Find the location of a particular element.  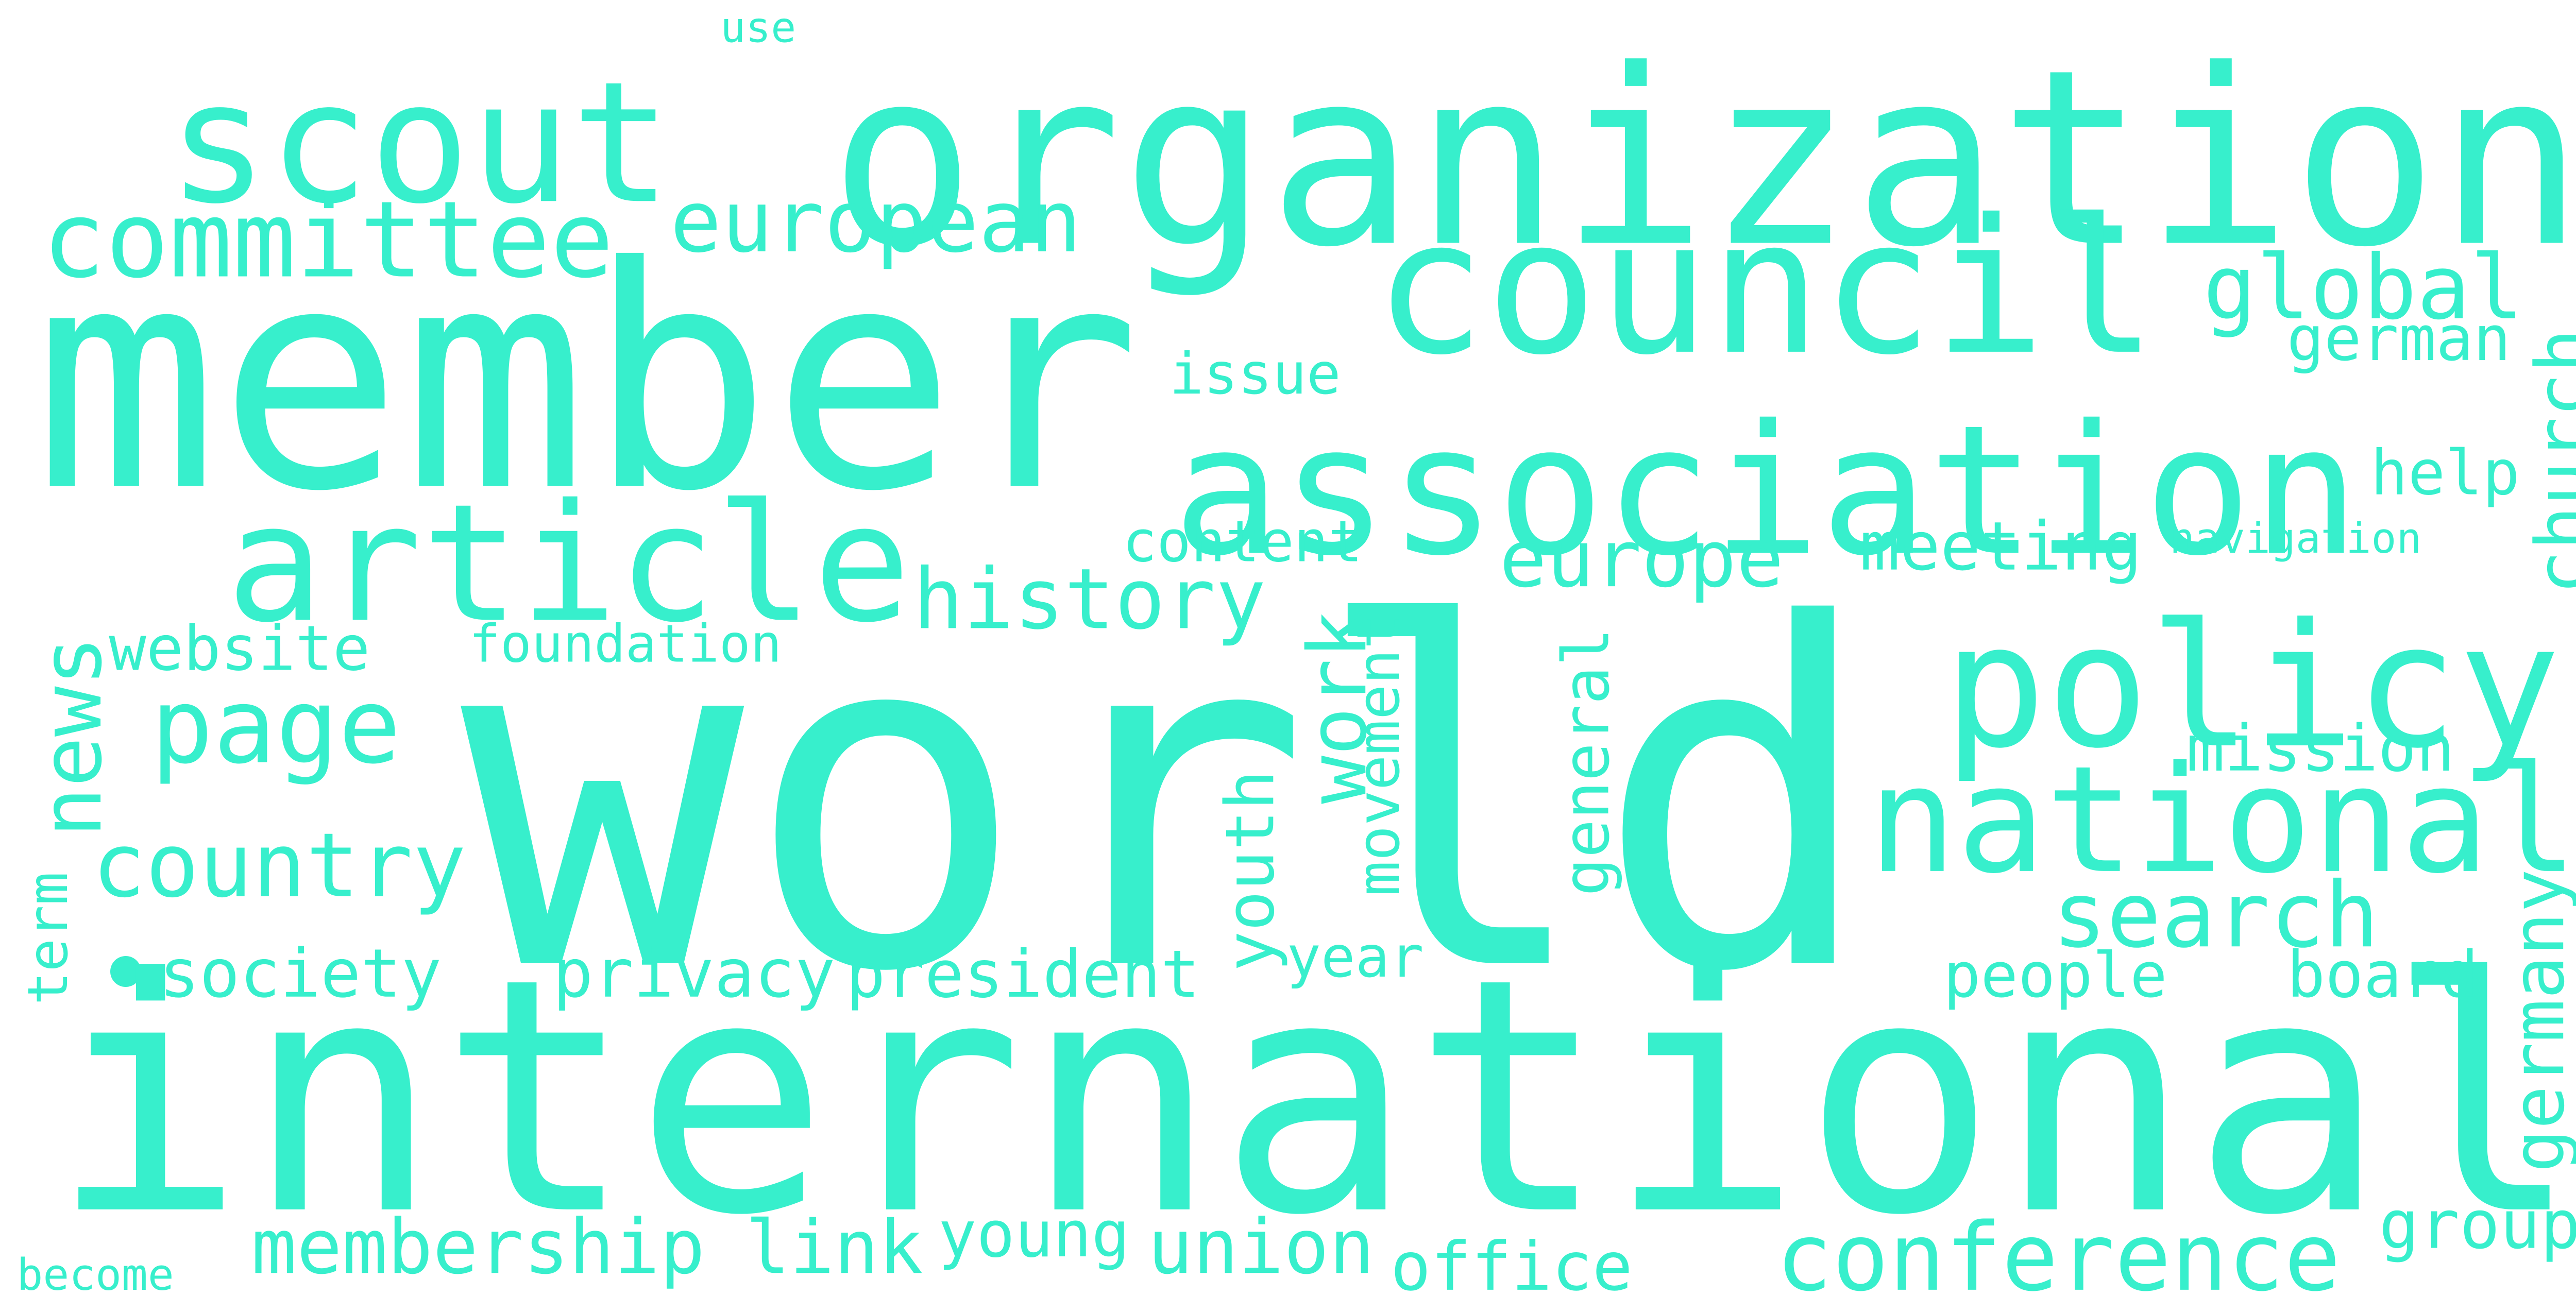

word: movement is located at coordinates (1378, 755).